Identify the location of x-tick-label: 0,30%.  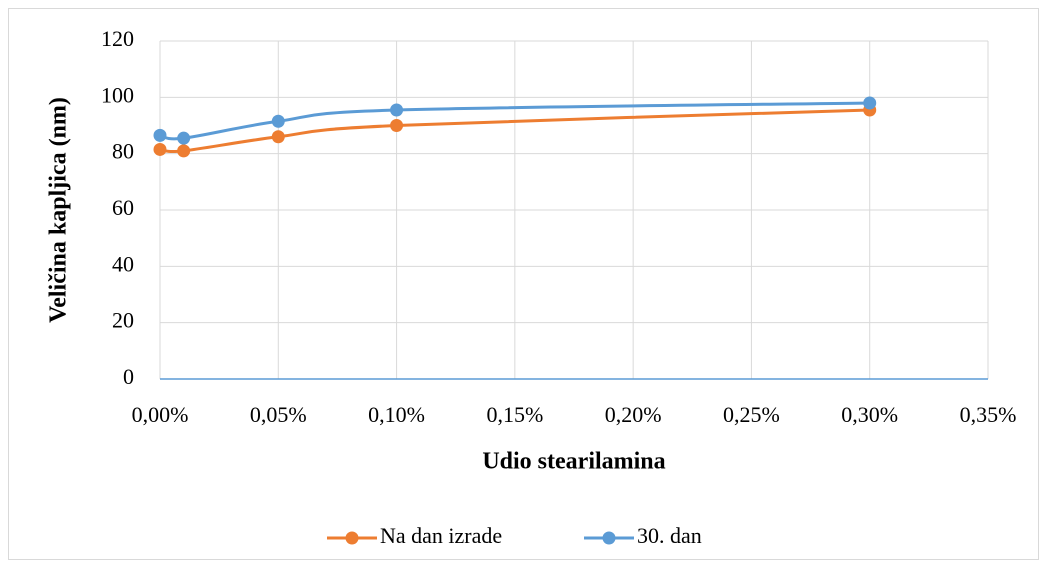
(869, 414).